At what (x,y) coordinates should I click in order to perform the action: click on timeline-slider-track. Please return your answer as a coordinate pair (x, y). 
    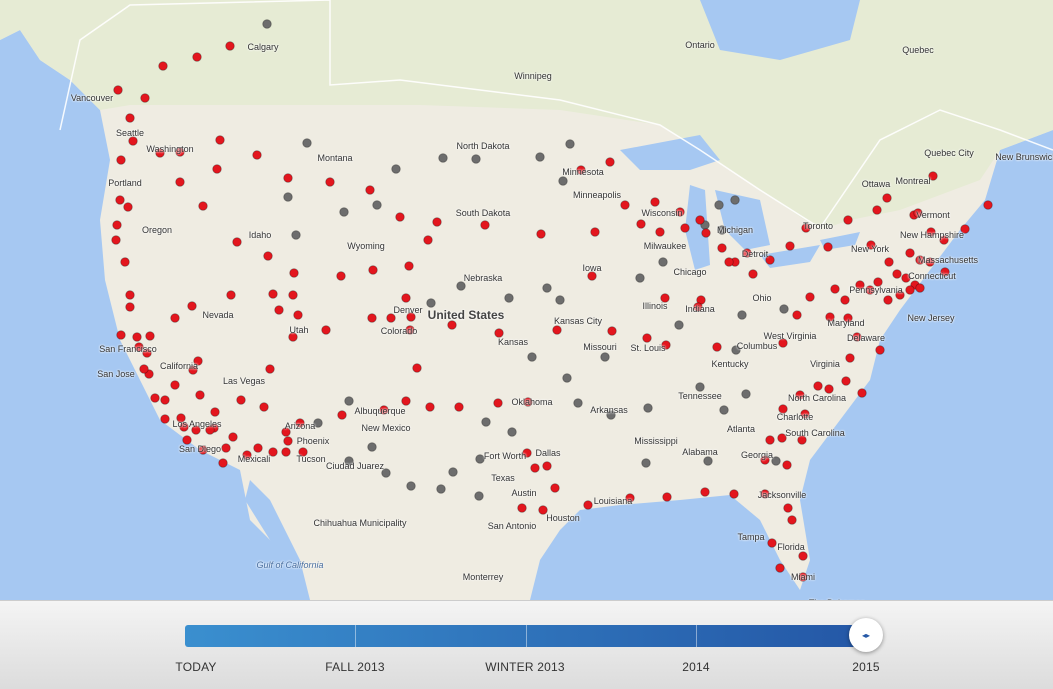
    Looking at the image, I should click on (526, 636).